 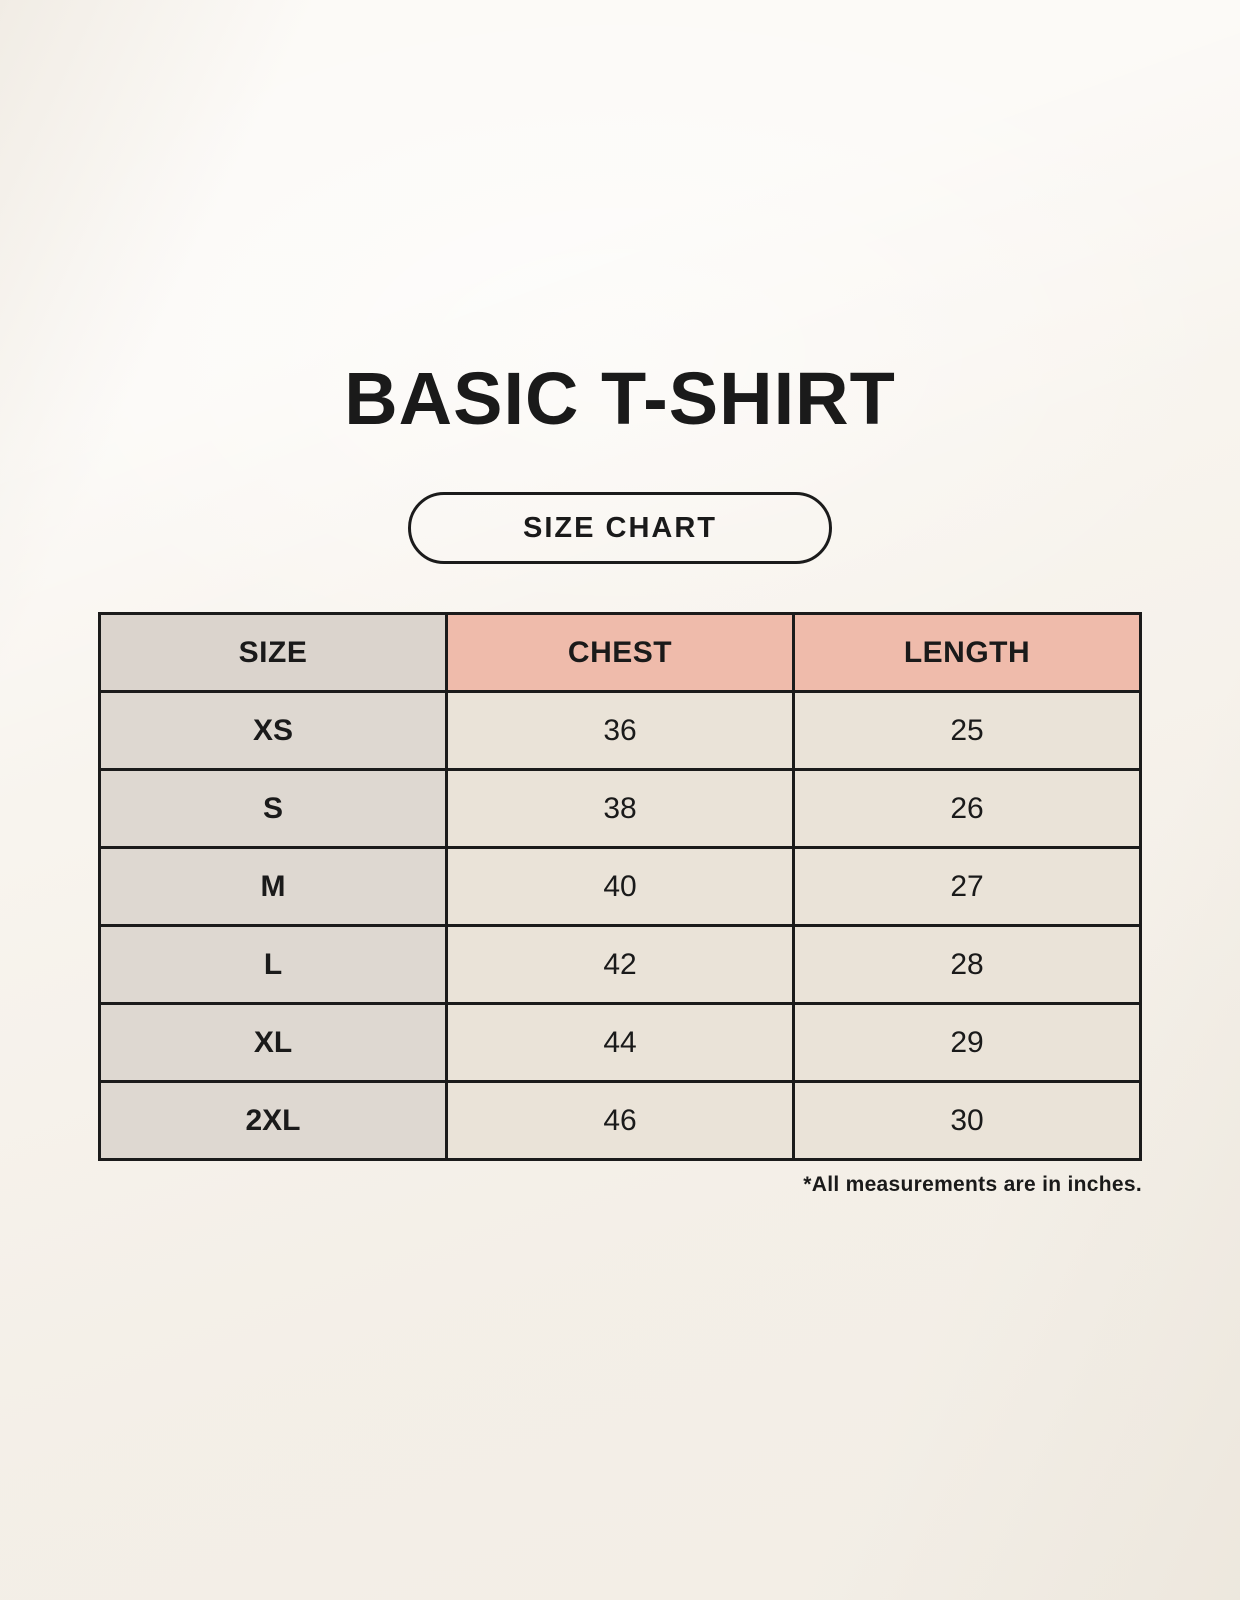 What do you see at coordinates (273, 886) in the screenshot?
I see `size-cell: M` at bounding box center [273, 886].